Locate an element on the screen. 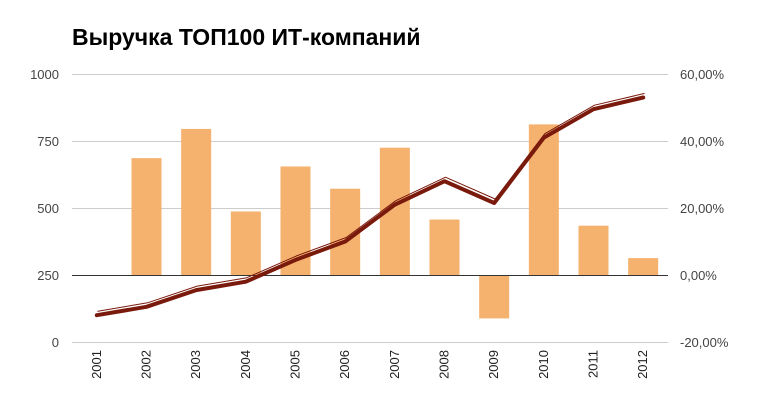  category-label: 2005 is located at coordinates (295, 364).